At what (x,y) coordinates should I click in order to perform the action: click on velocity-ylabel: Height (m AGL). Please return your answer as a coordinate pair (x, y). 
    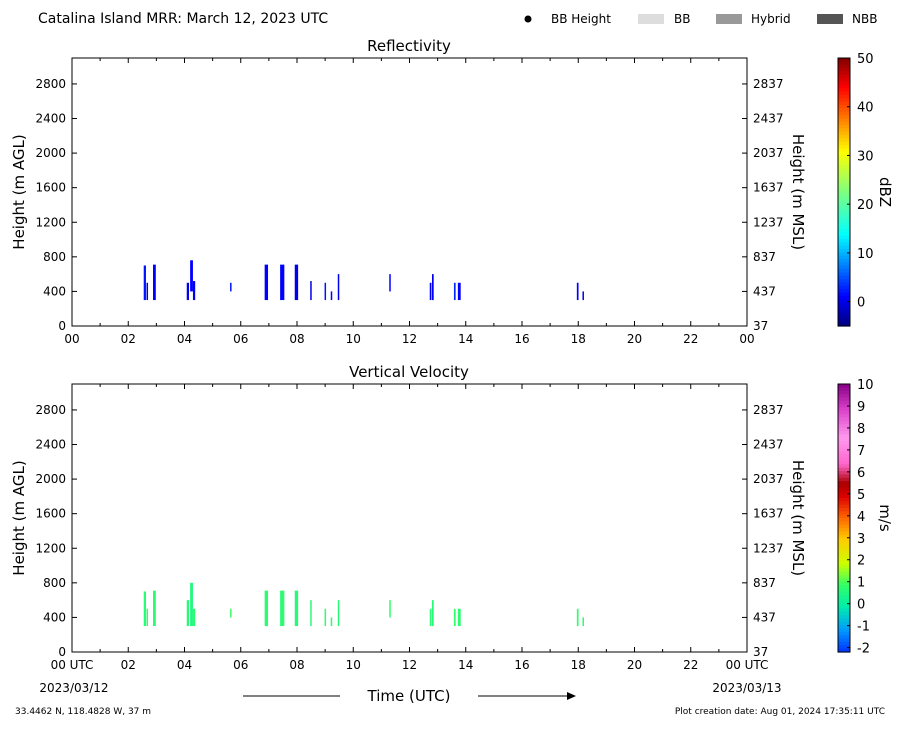
    Looking at the image, I should click on (19, 517).